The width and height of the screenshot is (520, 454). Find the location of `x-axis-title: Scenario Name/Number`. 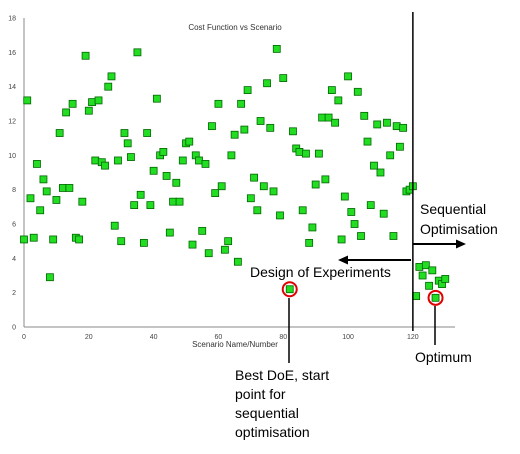

x-axis-title: Scenario Name/Number is located at coordinates (235, 344).